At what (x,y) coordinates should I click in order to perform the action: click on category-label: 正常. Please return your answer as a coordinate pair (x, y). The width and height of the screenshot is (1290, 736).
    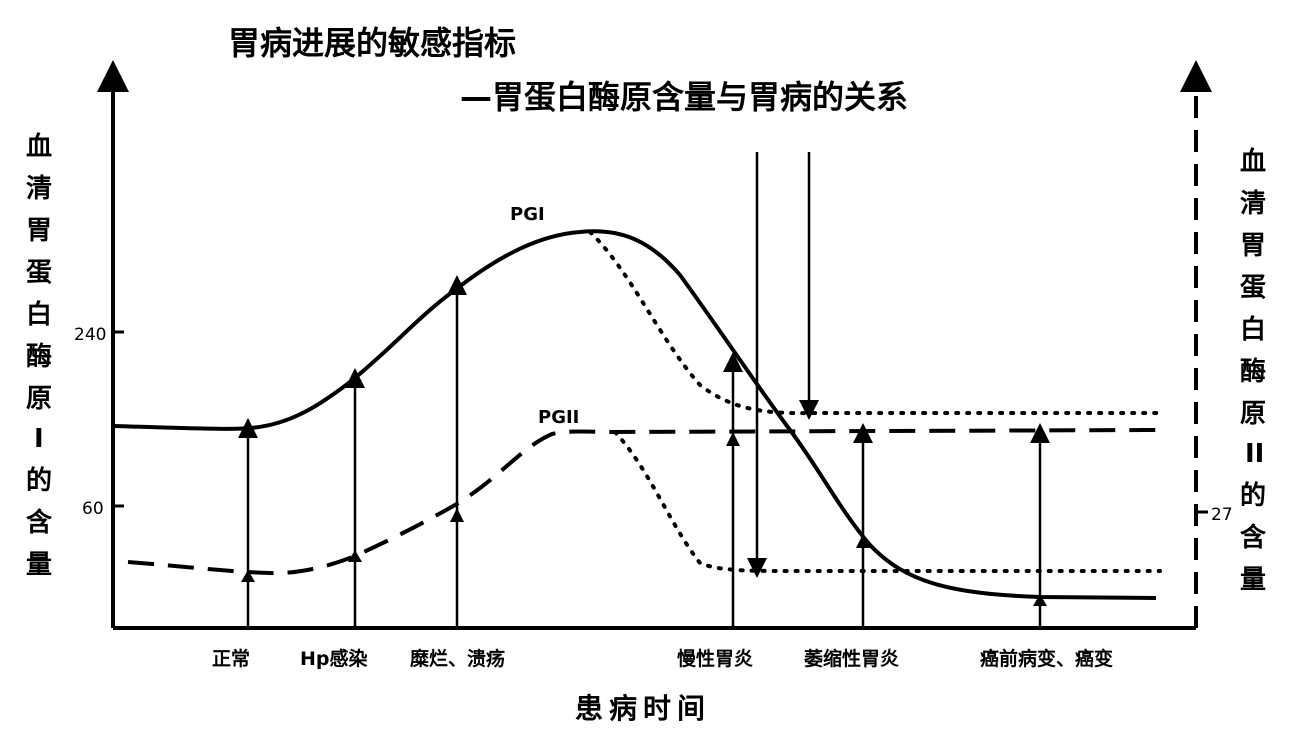
    Looking at the image, I should click on (231, 658).